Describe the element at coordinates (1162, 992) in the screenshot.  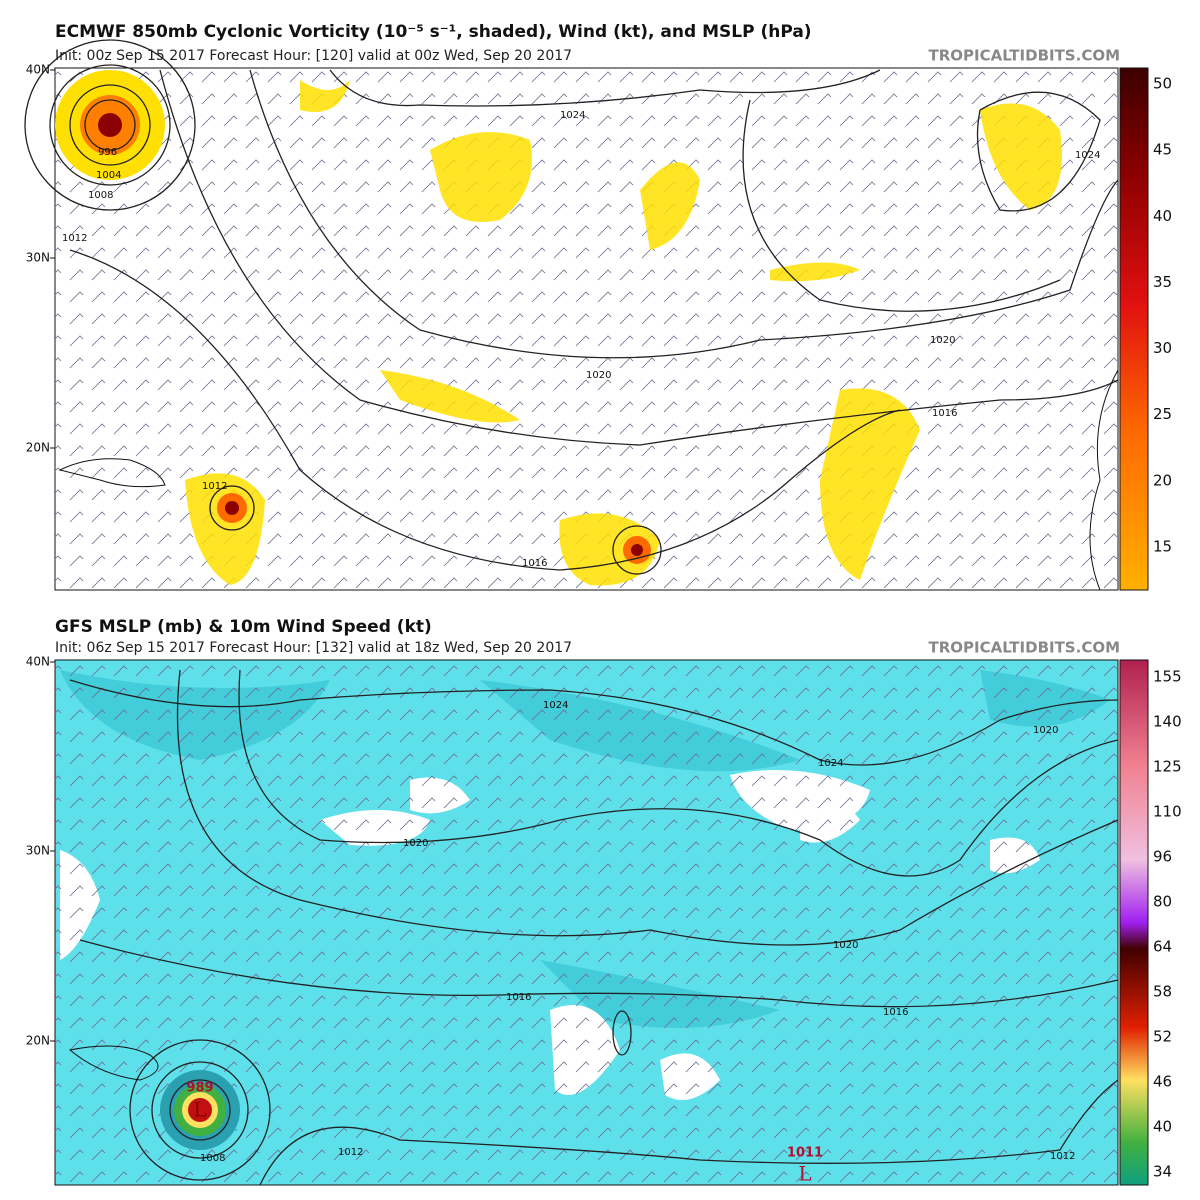
I see `colorbar-label: 58` at that location.